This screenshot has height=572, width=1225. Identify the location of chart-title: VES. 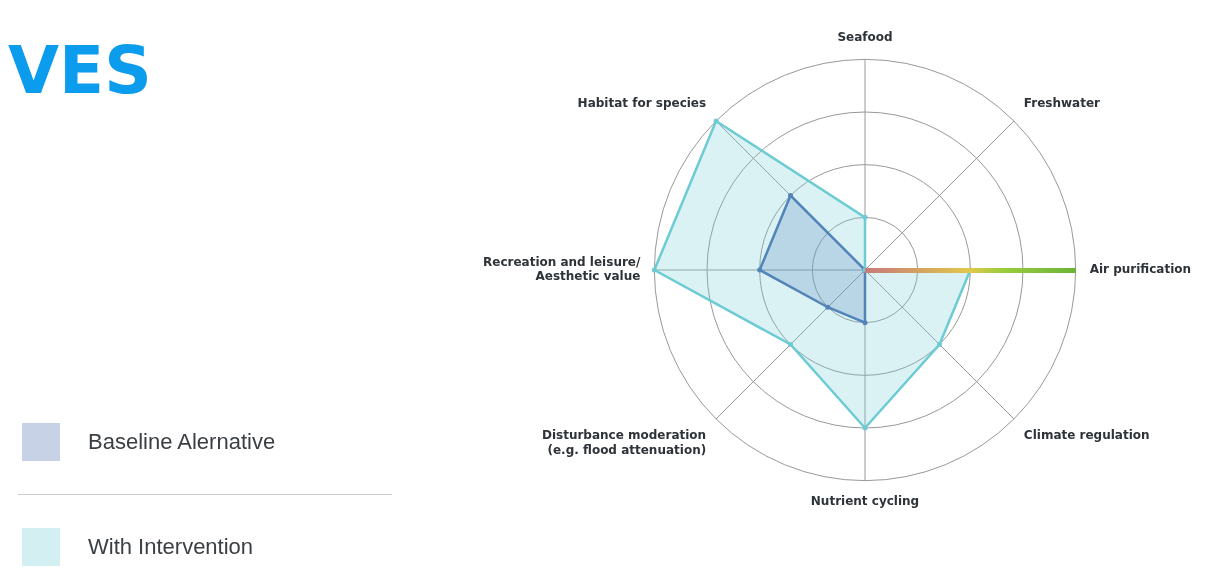
(80, 70).